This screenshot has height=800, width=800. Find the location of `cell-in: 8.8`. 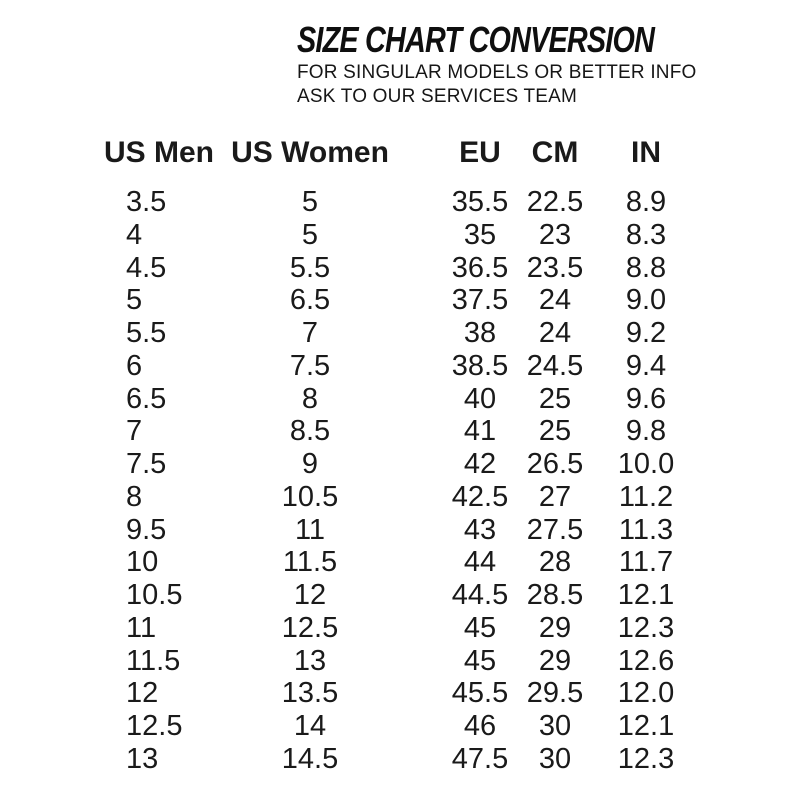

cell-in: 8.8 is located at coordinates (646, 267).